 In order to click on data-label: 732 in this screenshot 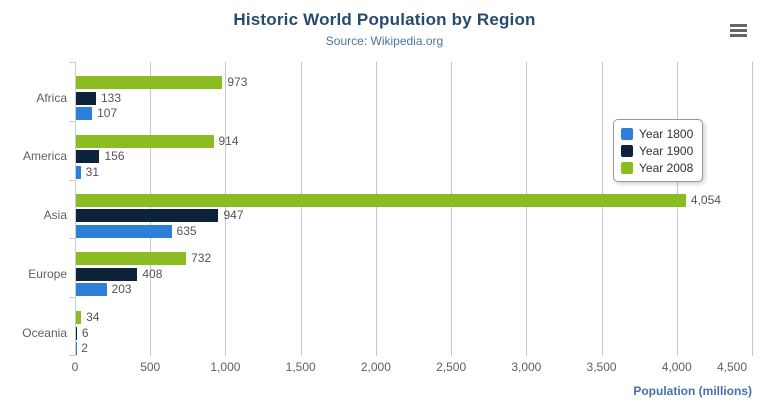, I will do `click(201, 258)`.